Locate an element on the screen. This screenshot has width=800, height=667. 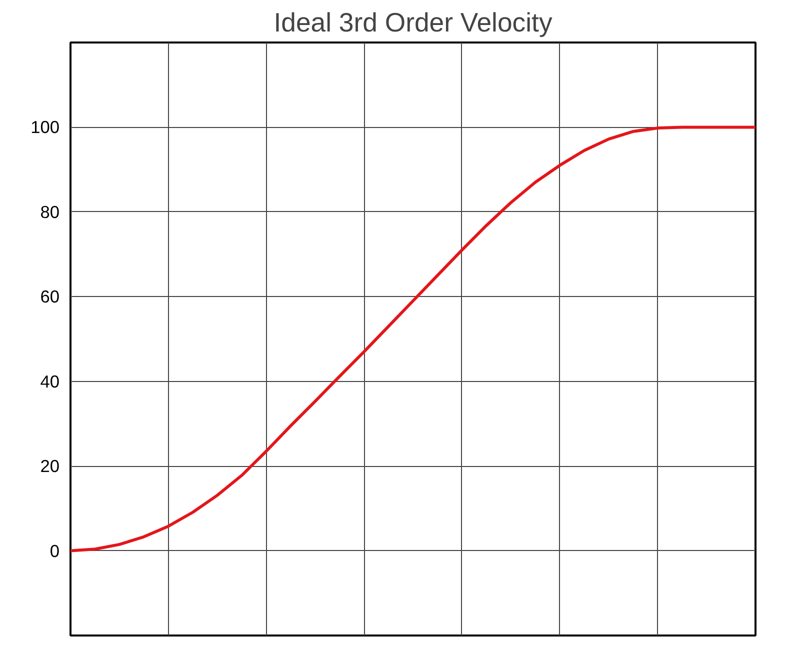
y-tick-label: 100 is located at coordinates (45, 127).